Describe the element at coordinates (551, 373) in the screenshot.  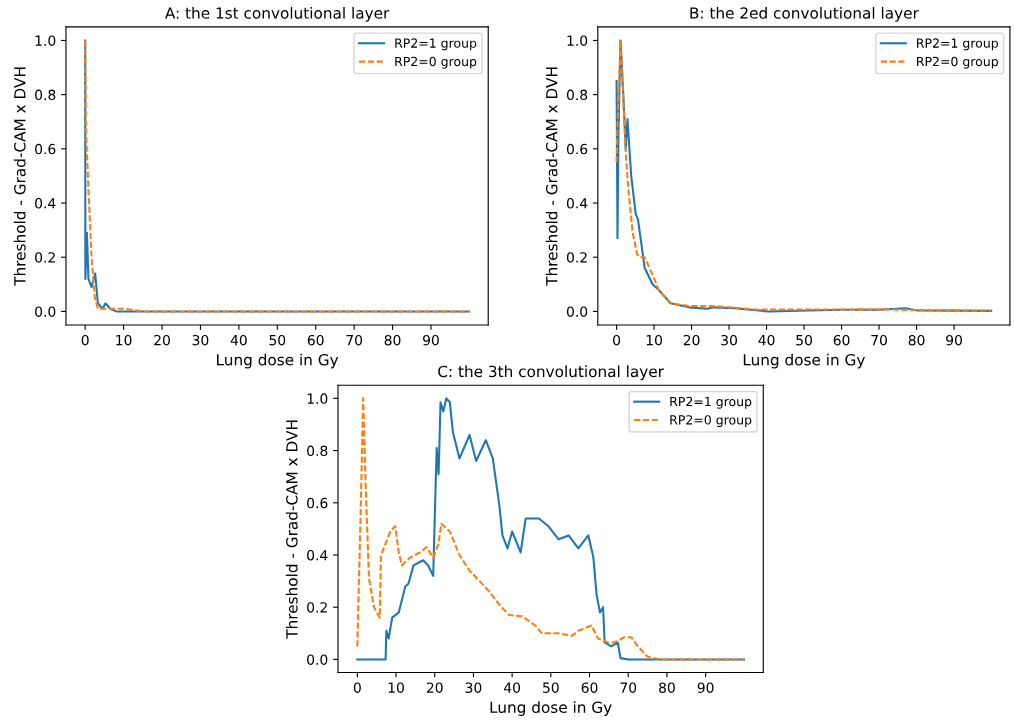
I see `chart-title: C: the 3th convolutional layer` at that location.